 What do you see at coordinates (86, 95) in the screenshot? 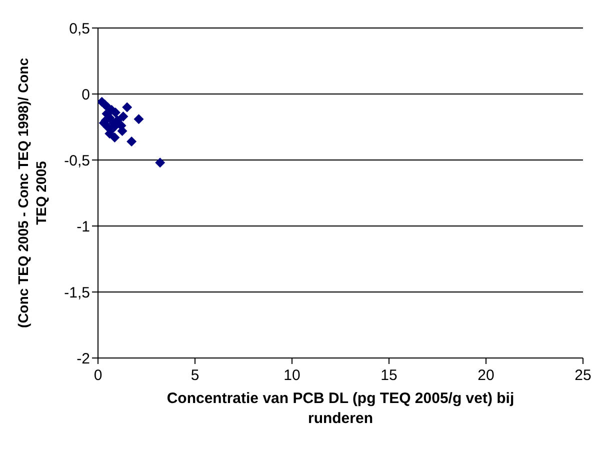
I see `y-tick-label: 0` at bounding box center [86, 95].